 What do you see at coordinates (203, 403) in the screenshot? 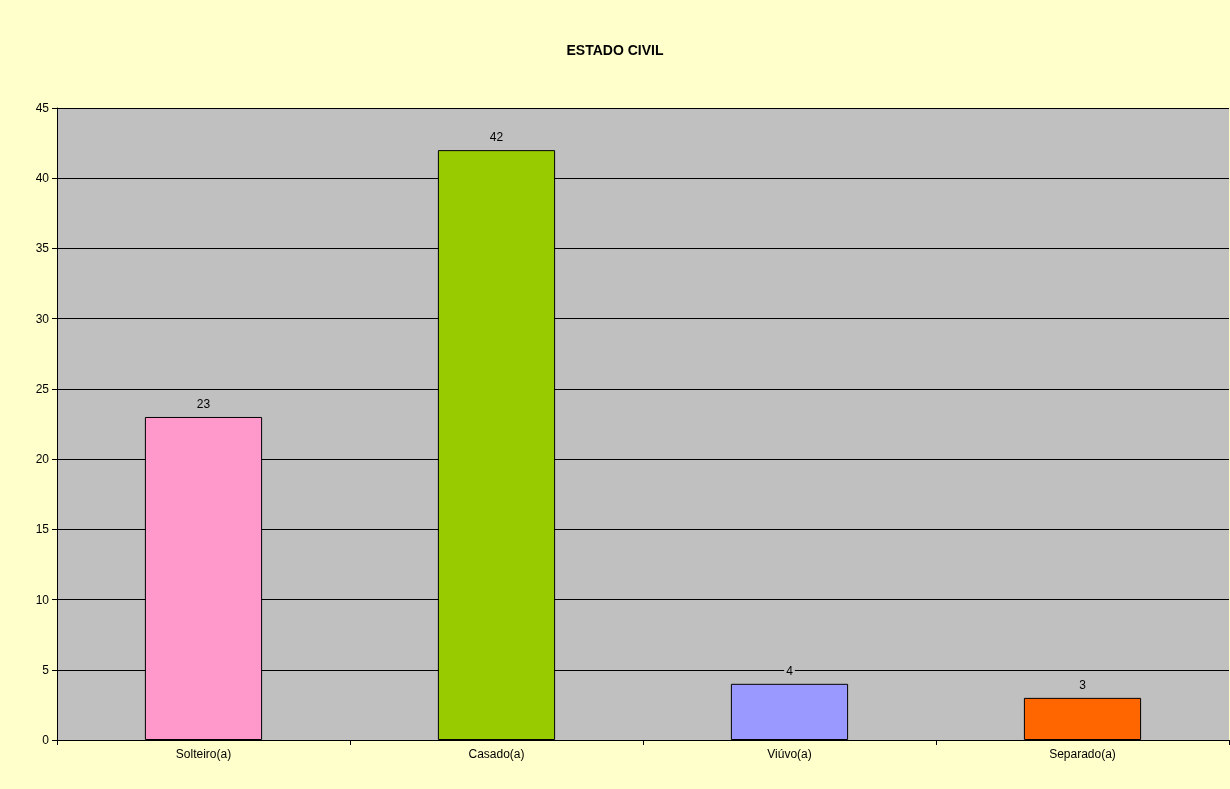
I see `data-label: 23` at bounding box center [203, 403].